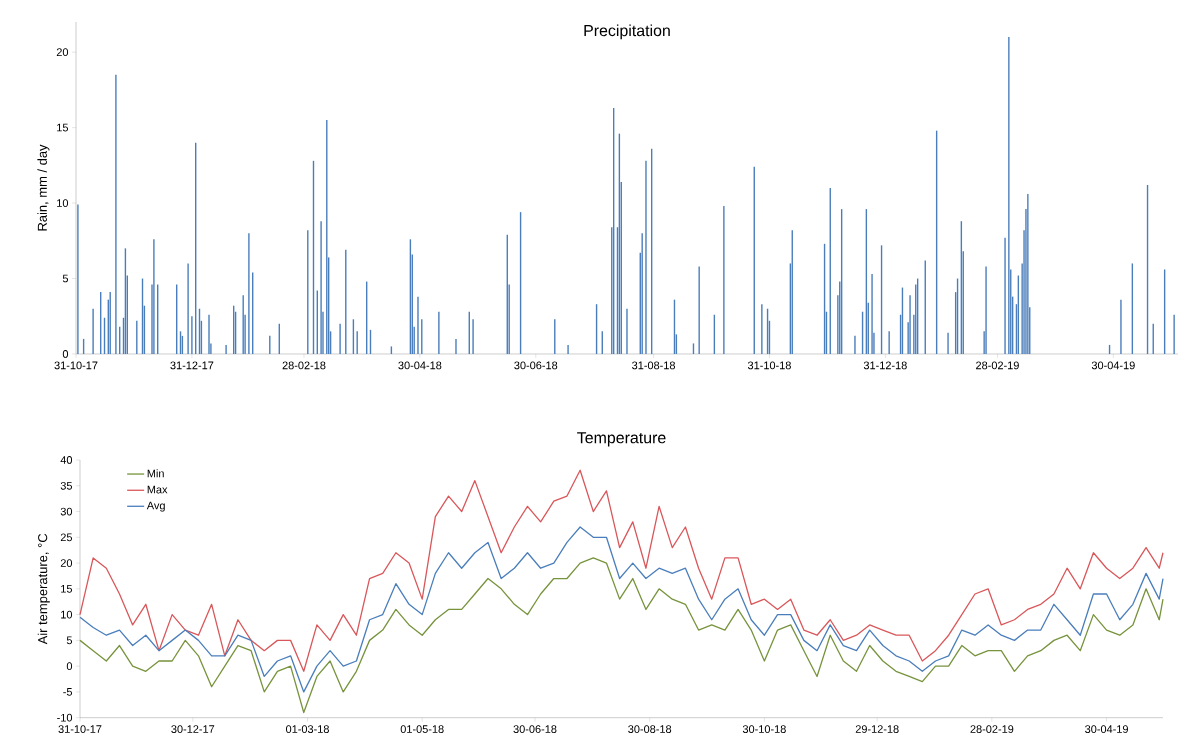 This screenshot has height=756, width=1201. I want to click on x-tick-label: 31-10-18, so click(769, 365).